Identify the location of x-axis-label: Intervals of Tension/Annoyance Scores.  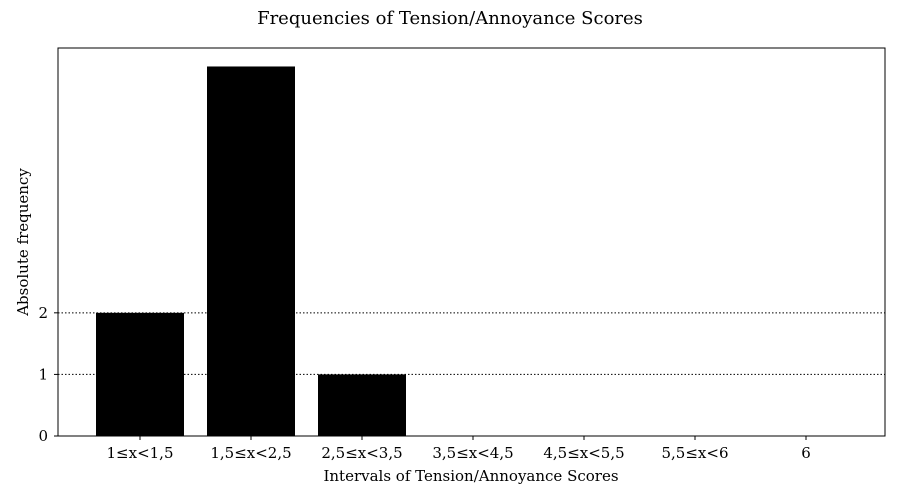
(470, 476).